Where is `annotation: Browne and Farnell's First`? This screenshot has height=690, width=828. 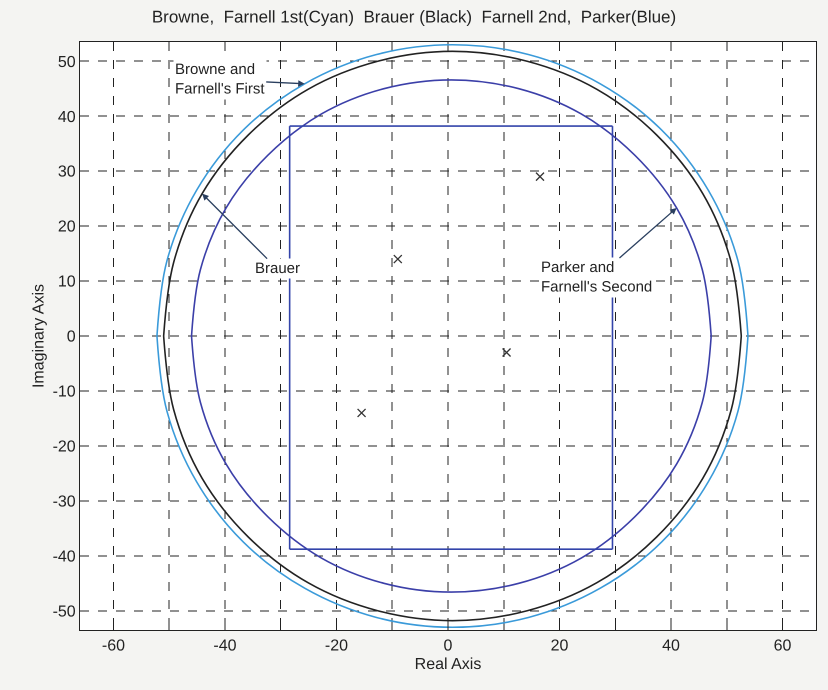
annotation: Browne and Farnell's First is located at coordinates (220, 79).